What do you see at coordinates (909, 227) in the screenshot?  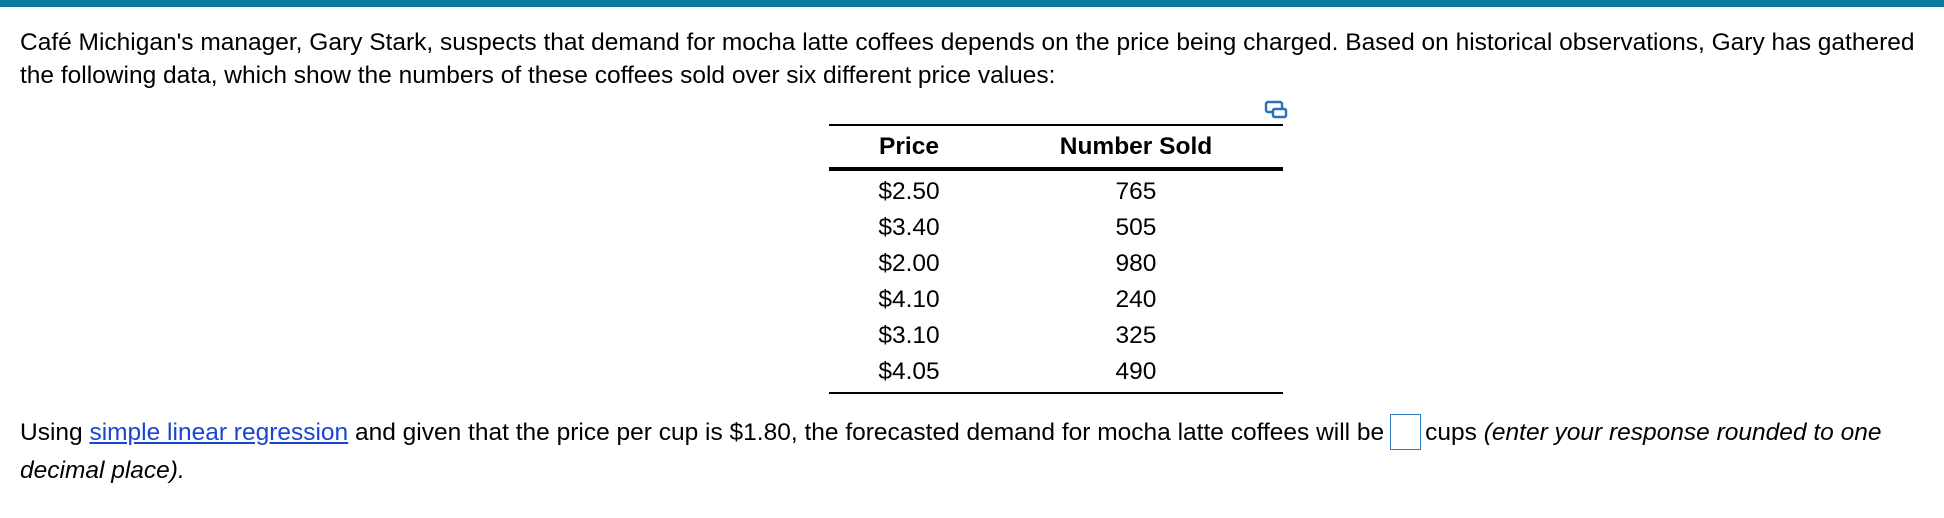 I see `price-cell: $3.40` at bounding box center [909, 227].